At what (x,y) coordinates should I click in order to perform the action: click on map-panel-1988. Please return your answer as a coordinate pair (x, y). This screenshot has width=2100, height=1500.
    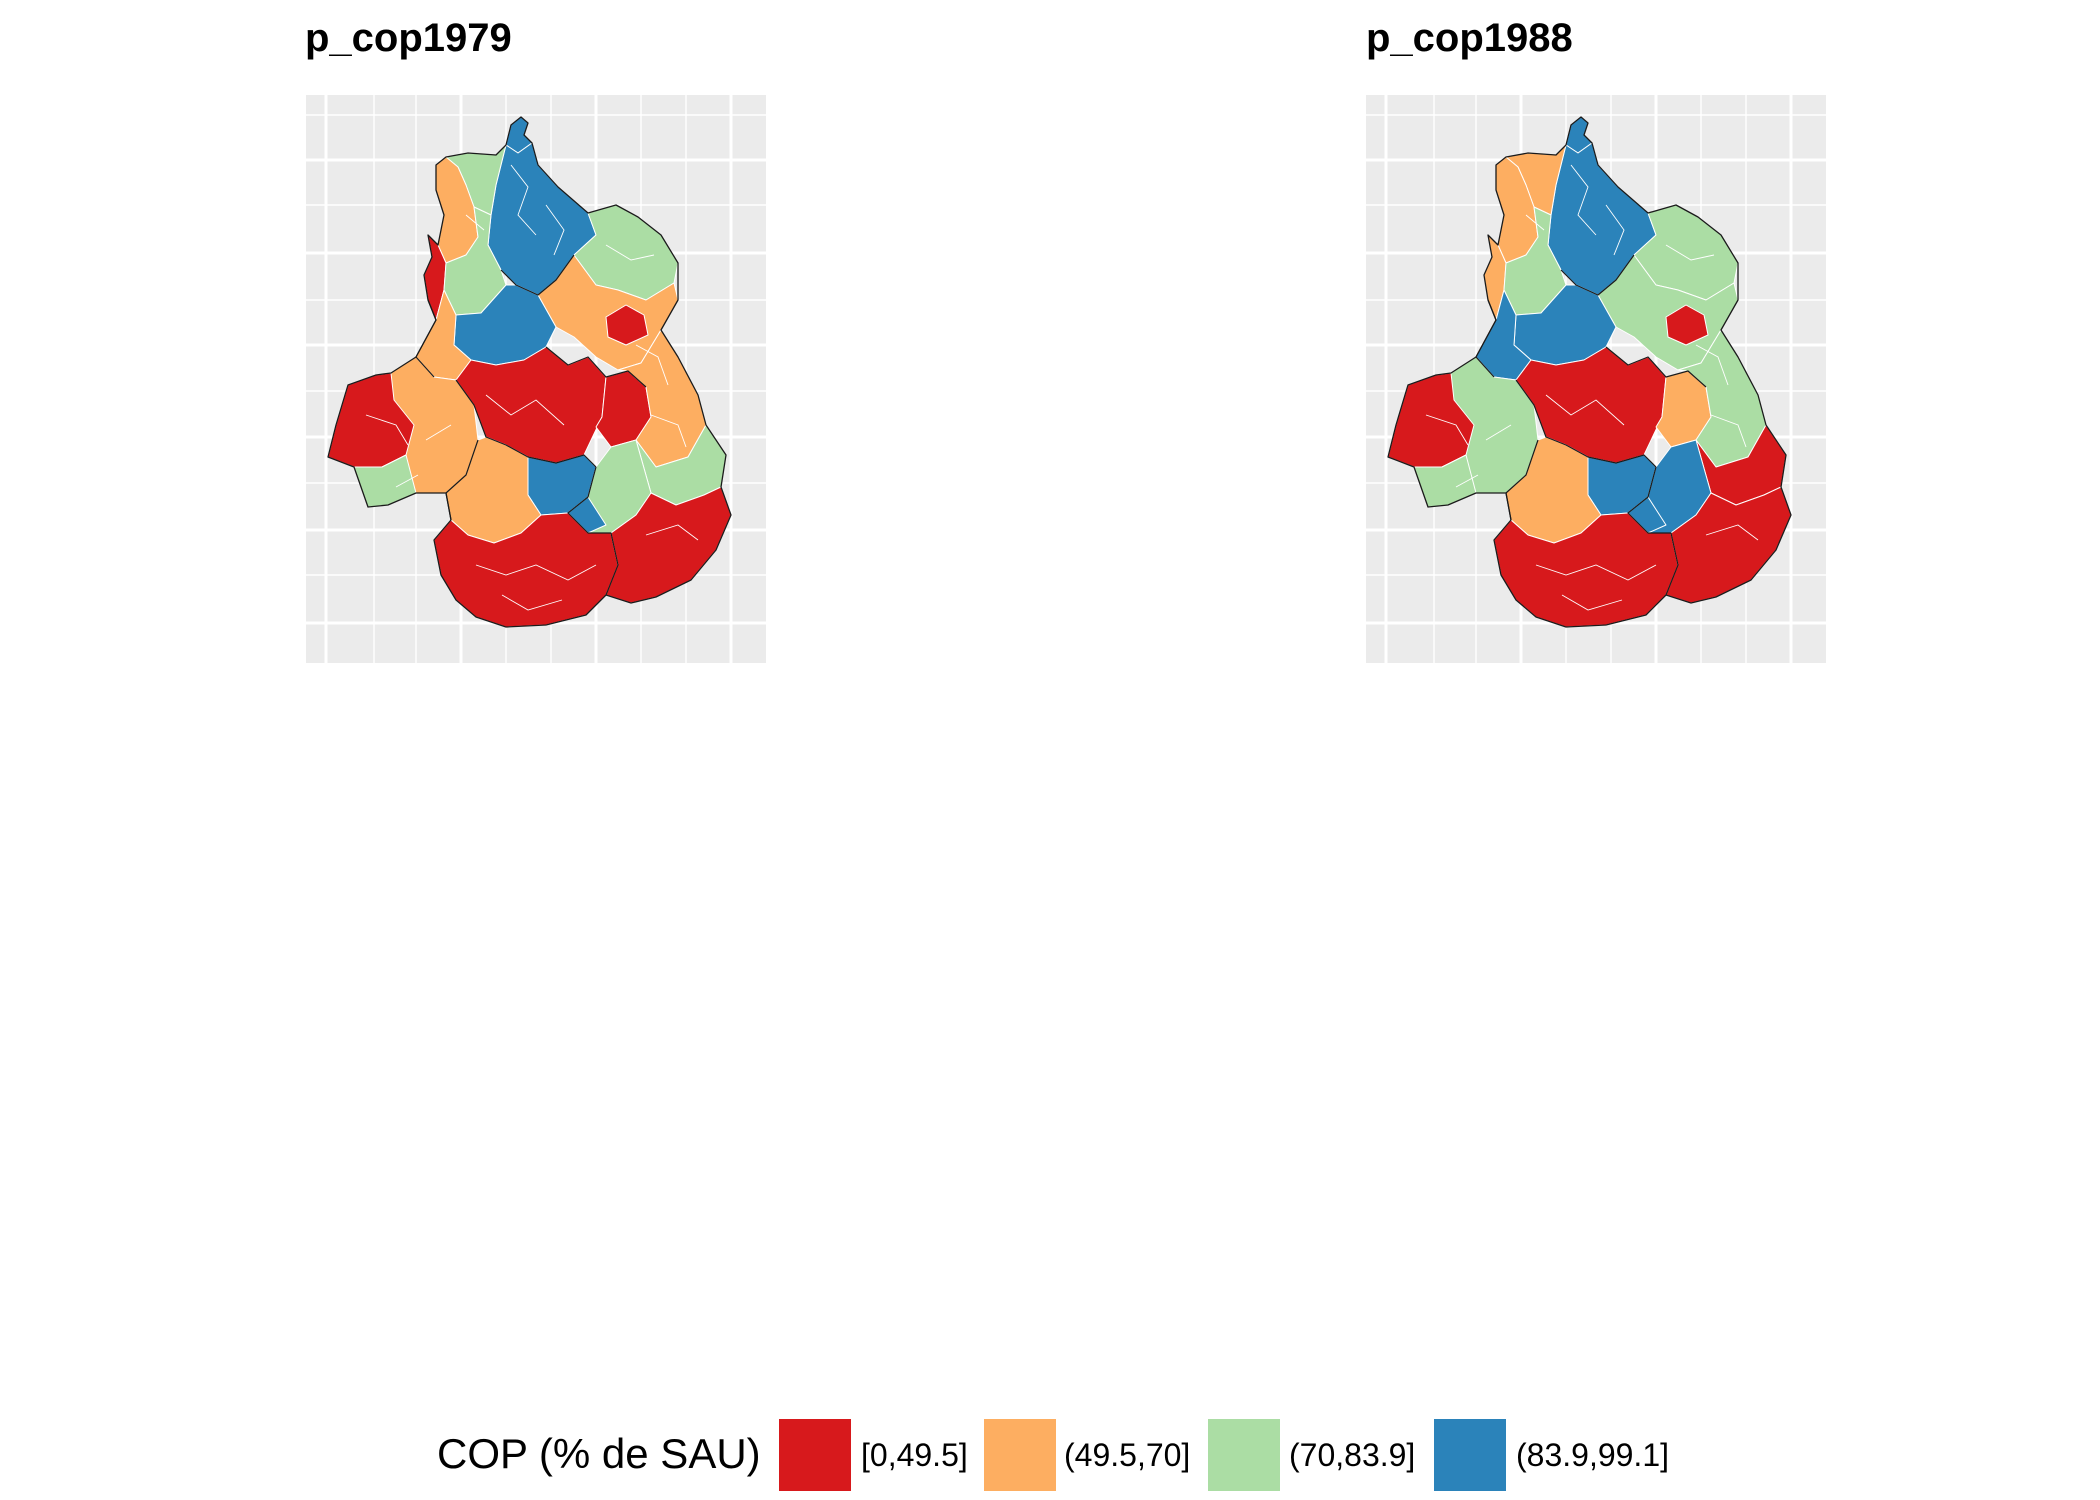
    Looking at the image, I should click on (1596, 379).